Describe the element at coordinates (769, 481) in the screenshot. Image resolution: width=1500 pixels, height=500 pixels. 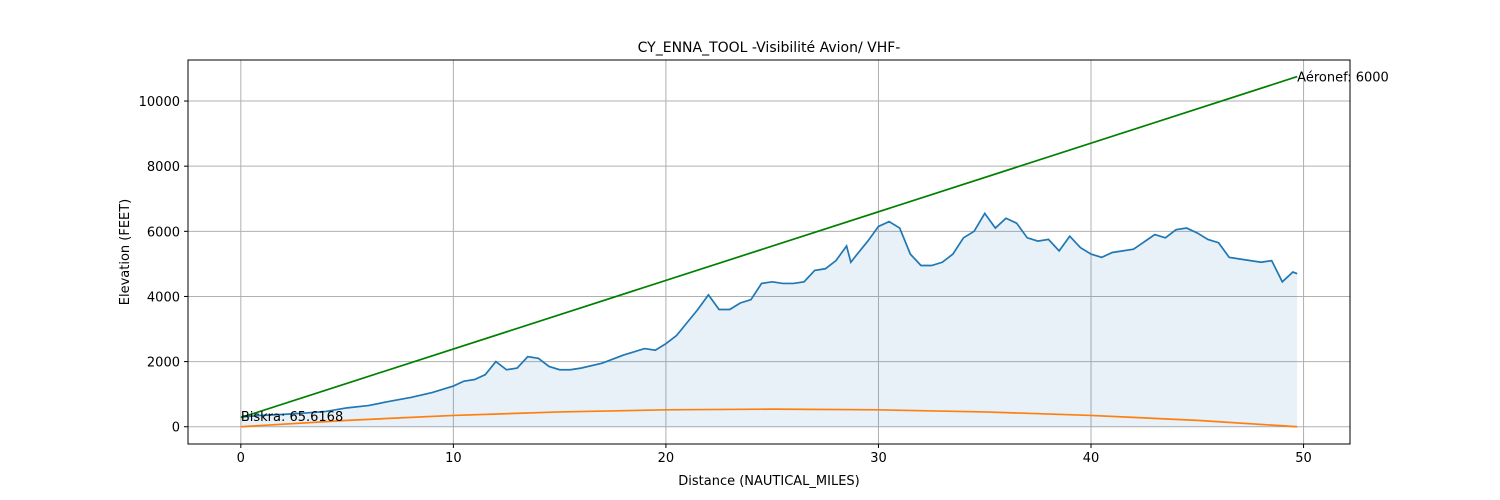
I see `x-axis-label: Distance (NAUTICAL_MILES)` at that location.